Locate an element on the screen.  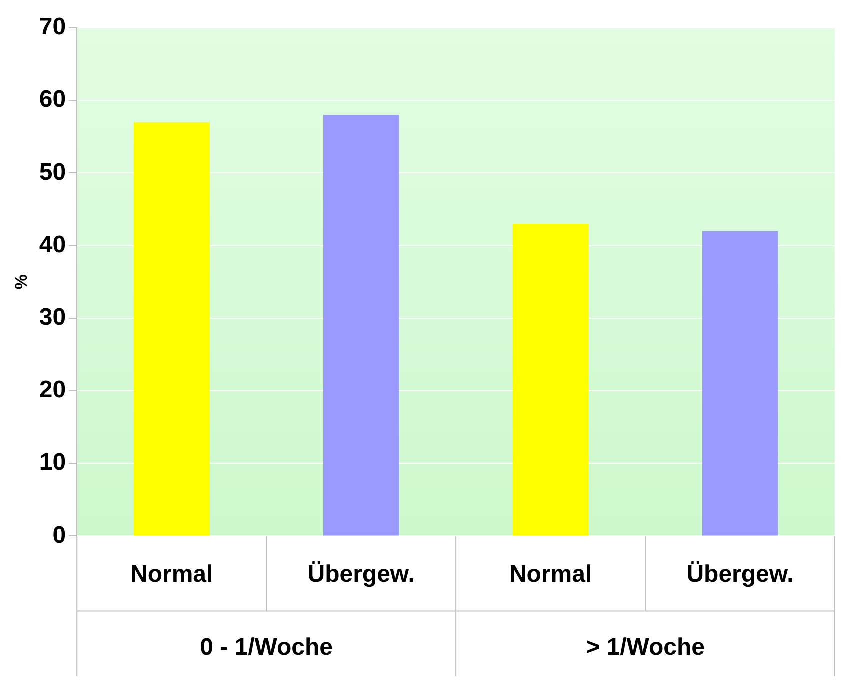
text: > 1/Woche is located at coordinates (645, 647).